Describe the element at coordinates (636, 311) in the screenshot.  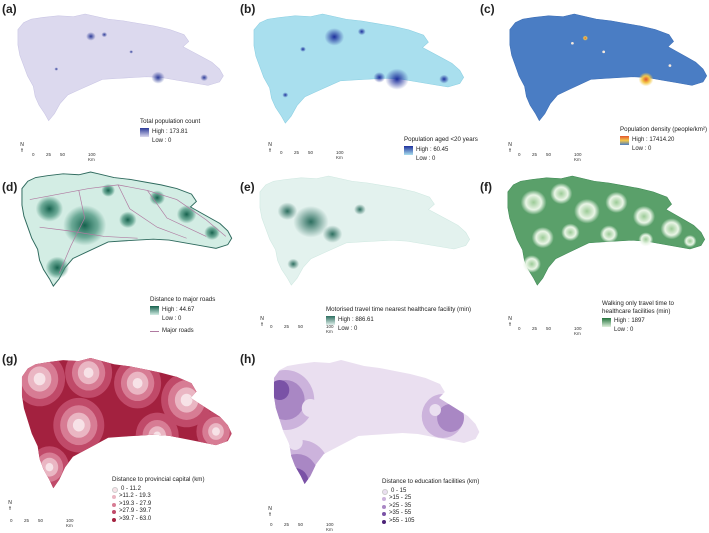
I see `legend-title-line-2: healthcare facilities (min)` at that location.